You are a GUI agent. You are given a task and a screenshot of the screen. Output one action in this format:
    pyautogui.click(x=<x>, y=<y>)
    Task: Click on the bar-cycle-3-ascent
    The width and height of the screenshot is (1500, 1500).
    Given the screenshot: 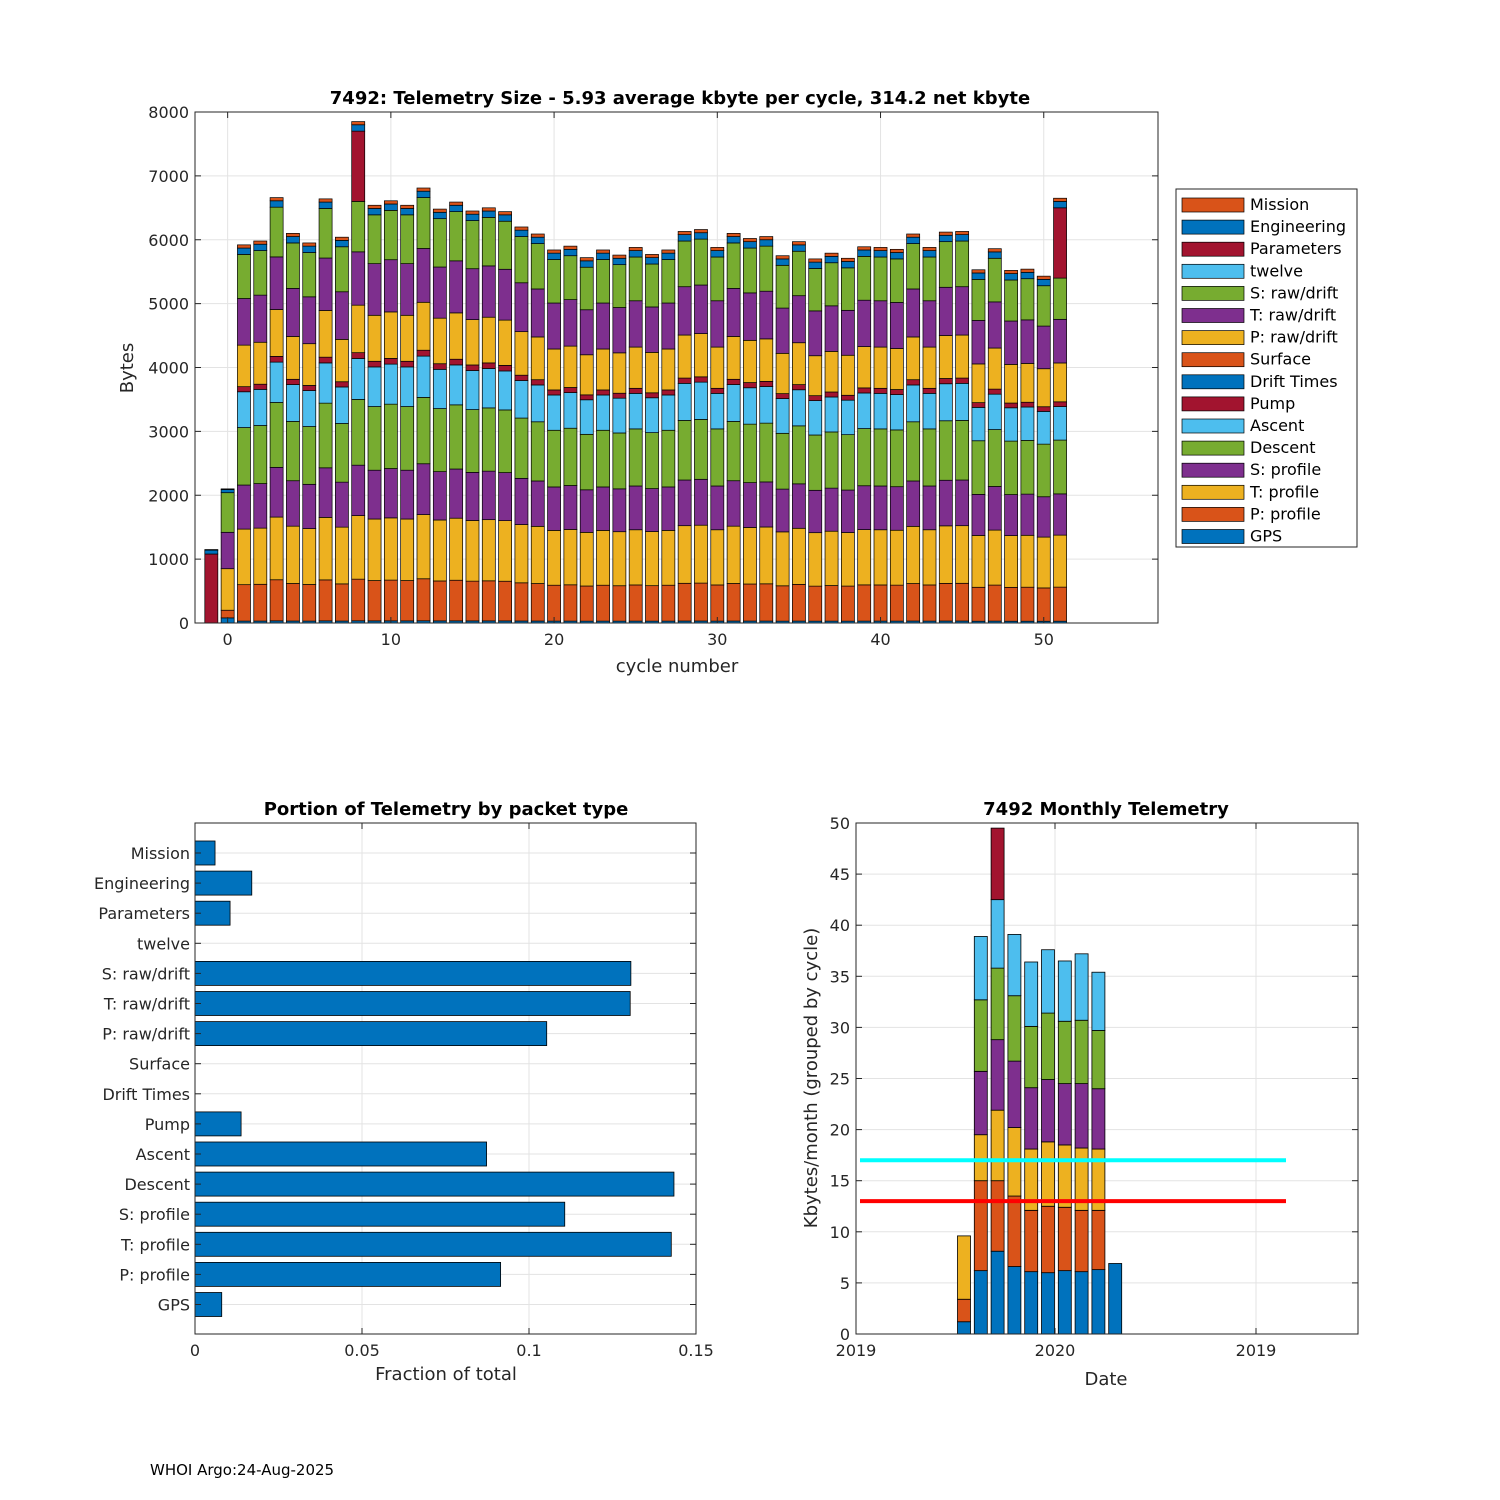 What is the action you would take?
    pyautogui.click(x=276, y=382)
    